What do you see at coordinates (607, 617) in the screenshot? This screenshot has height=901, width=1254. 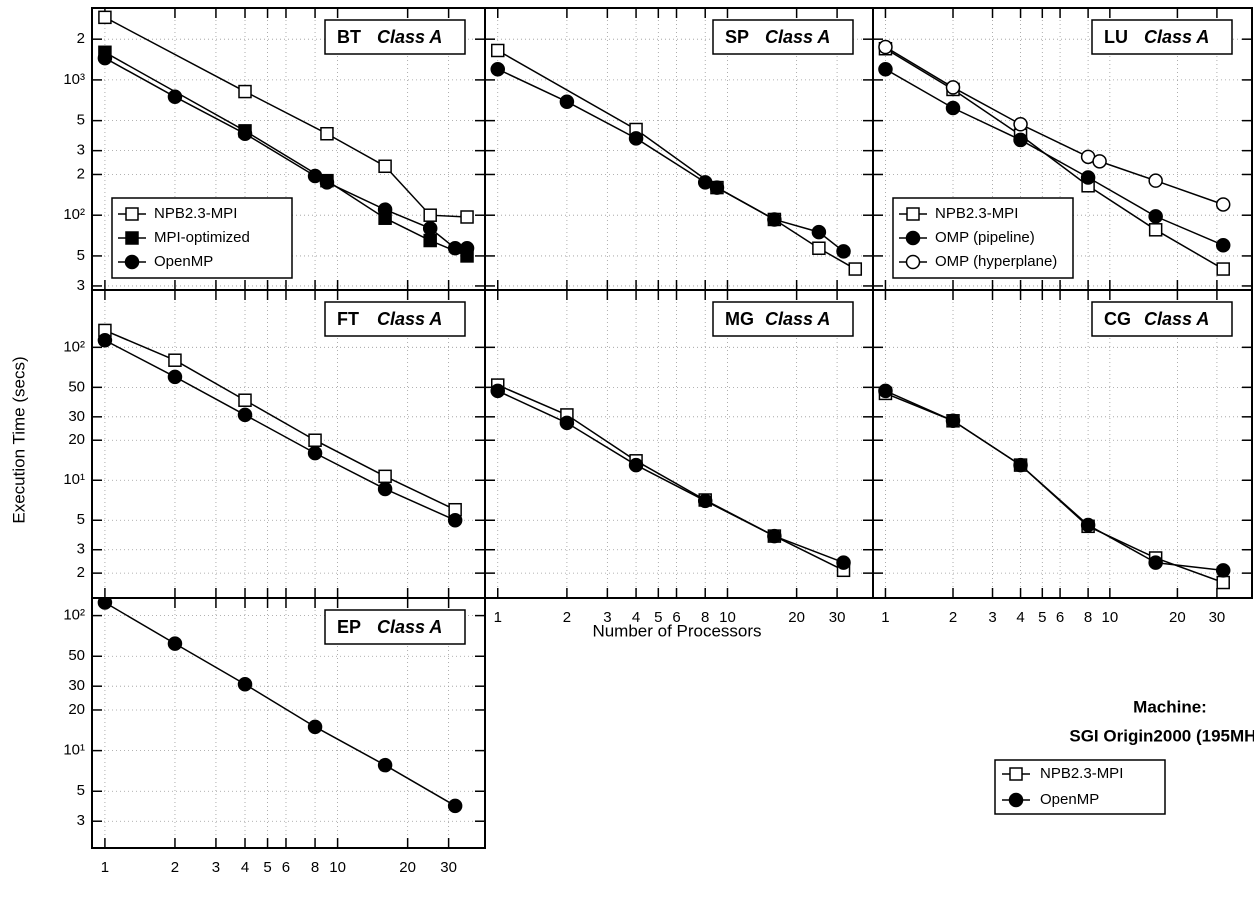 I see `x-tick-label: 3` at bounding box center [607, 617].